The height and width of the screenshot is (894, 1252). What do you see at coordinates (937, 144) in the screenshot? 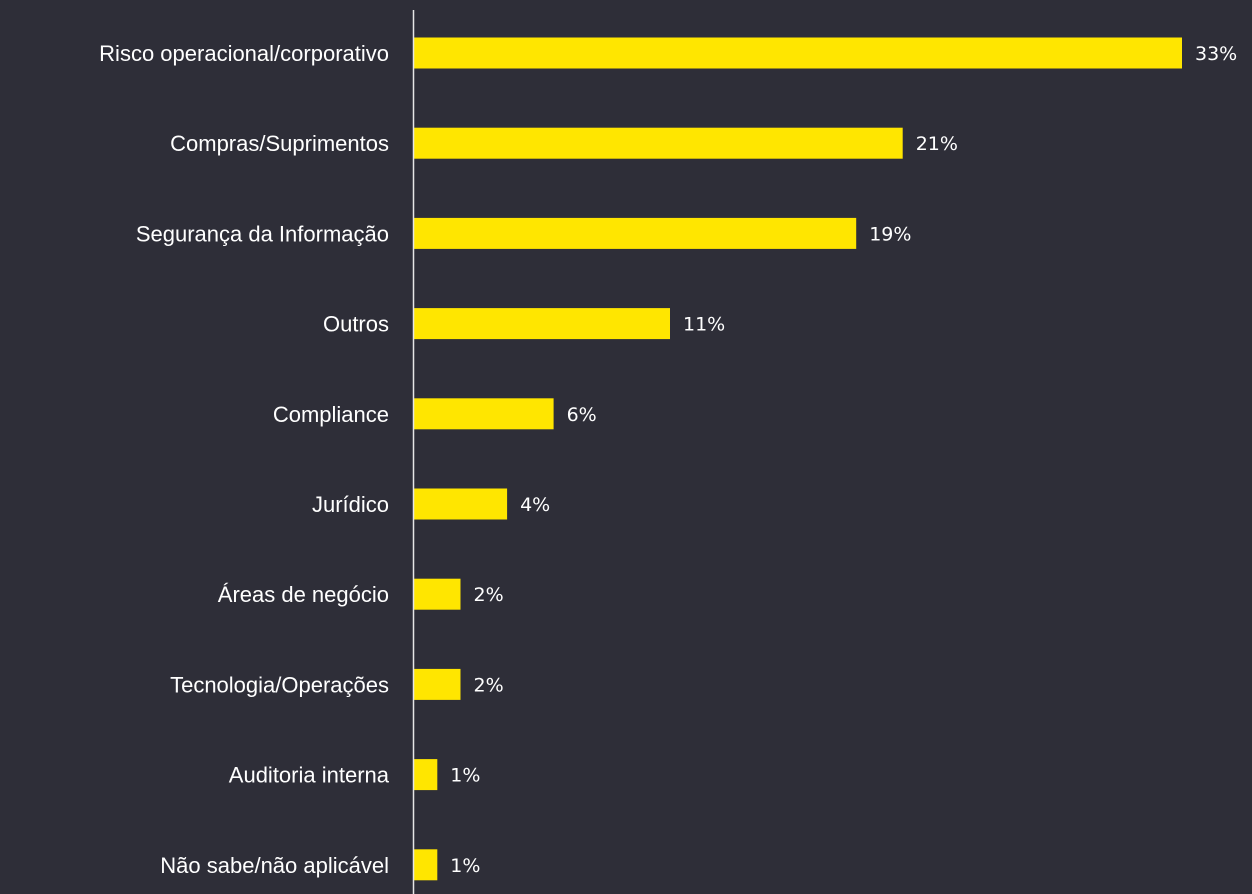
I see `value-label: 21%` at bounding box center [937, 144].